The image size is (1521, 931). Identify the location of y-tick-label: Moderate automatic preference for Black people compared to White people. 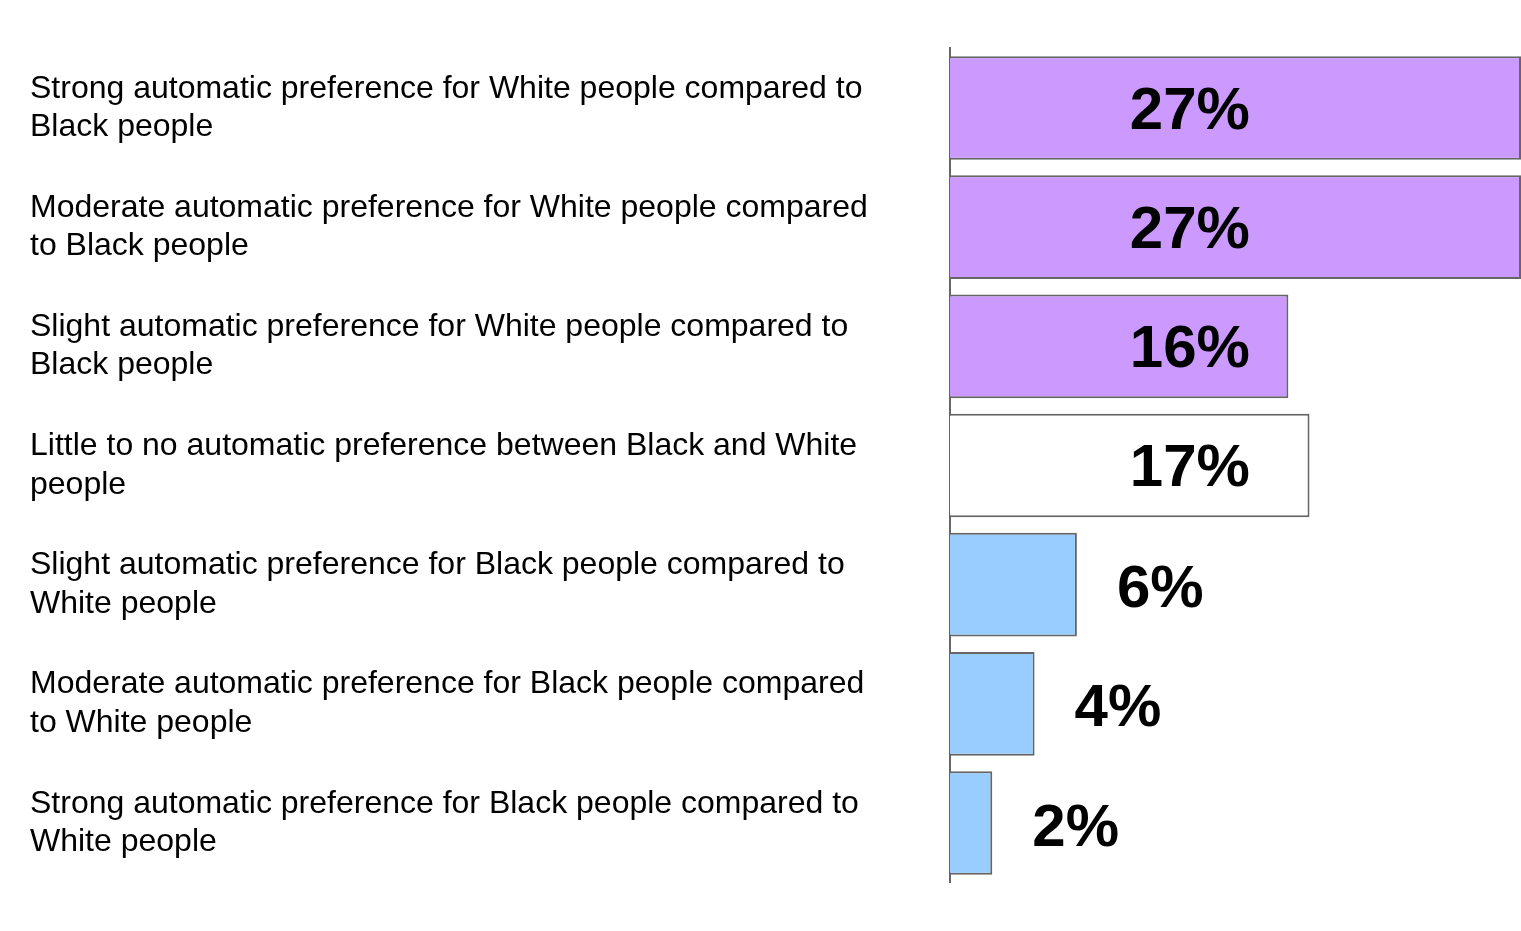
(447, 701).